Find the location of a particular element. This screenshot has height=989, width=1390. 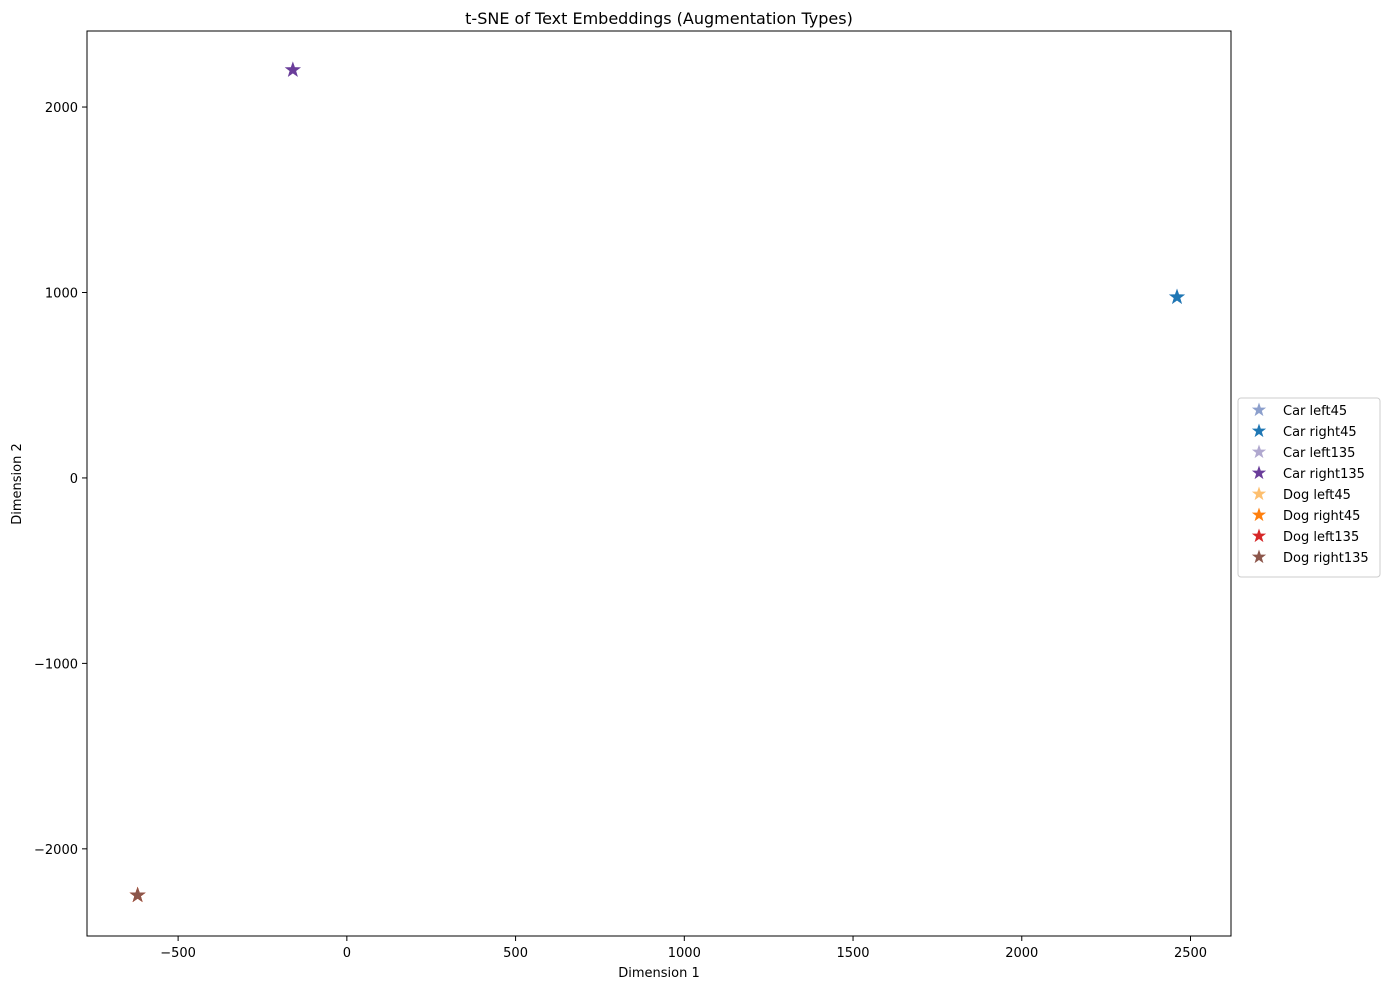

x-tick-label: 1000 is located at coordinates (684, 953).